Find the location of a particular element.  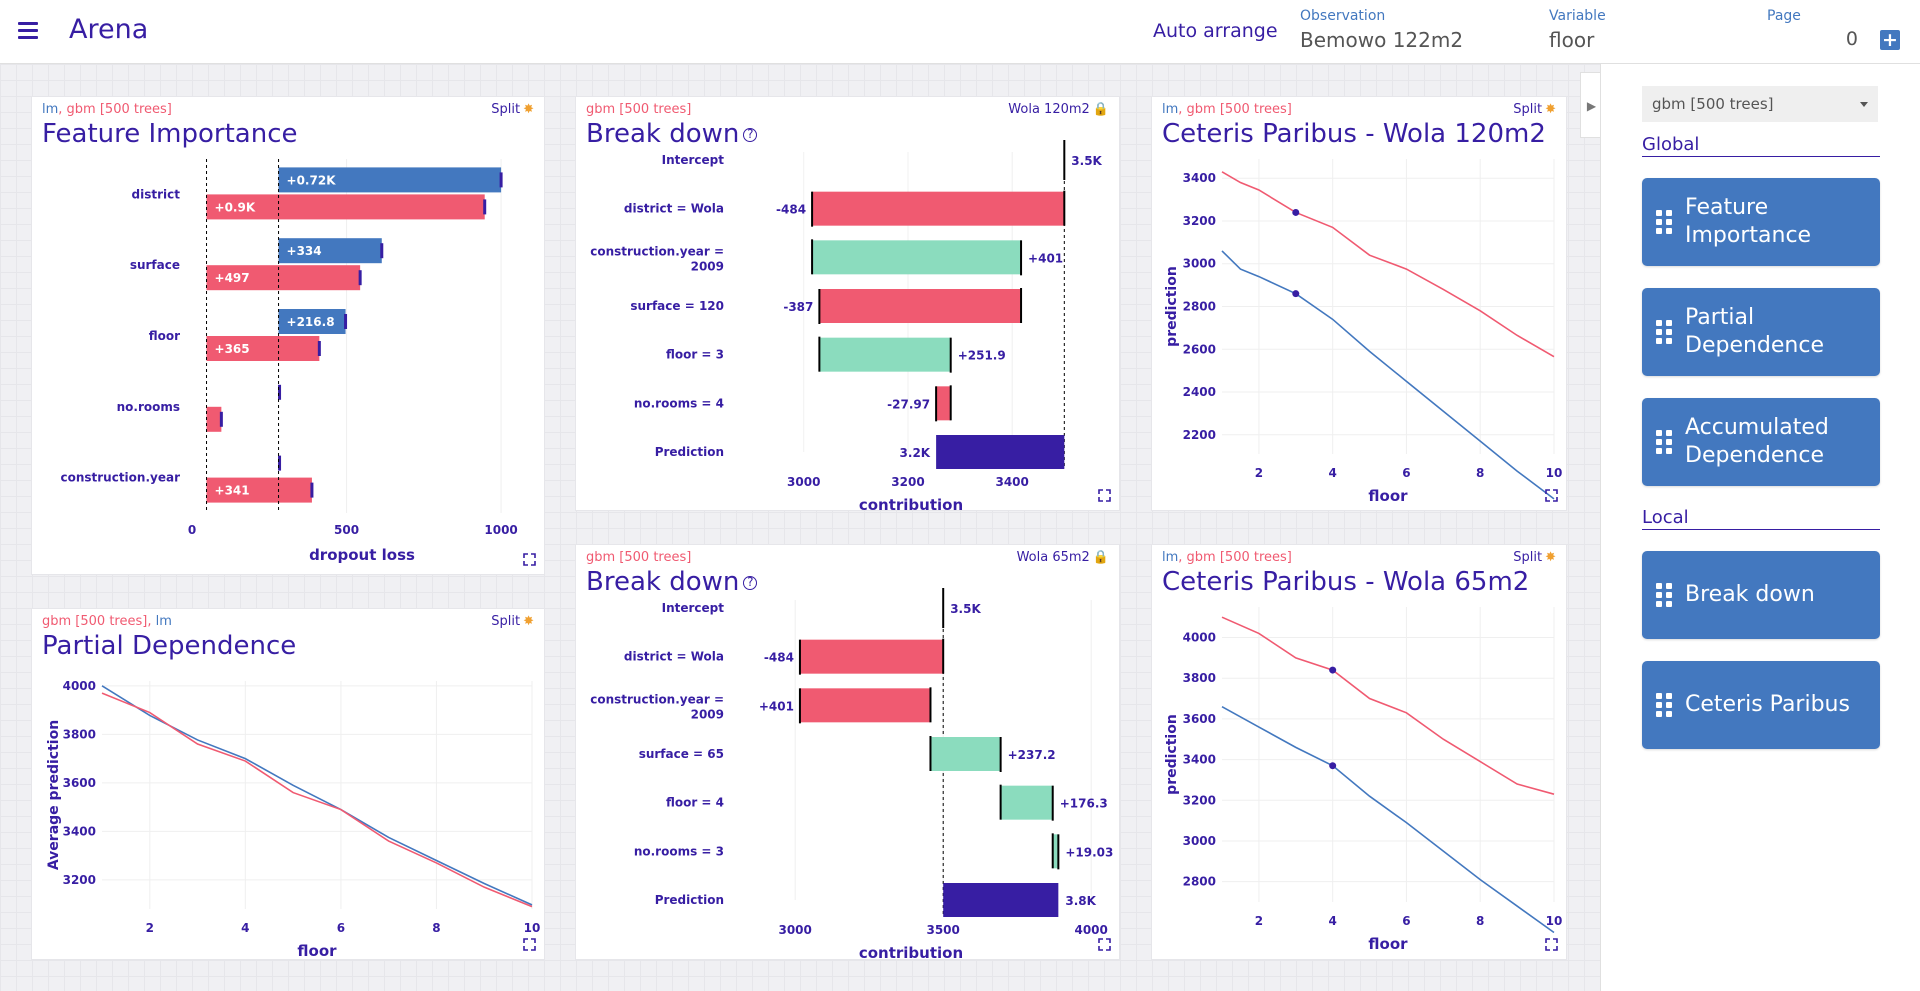

row-label: Intercept is located at coordinates (693, 608).